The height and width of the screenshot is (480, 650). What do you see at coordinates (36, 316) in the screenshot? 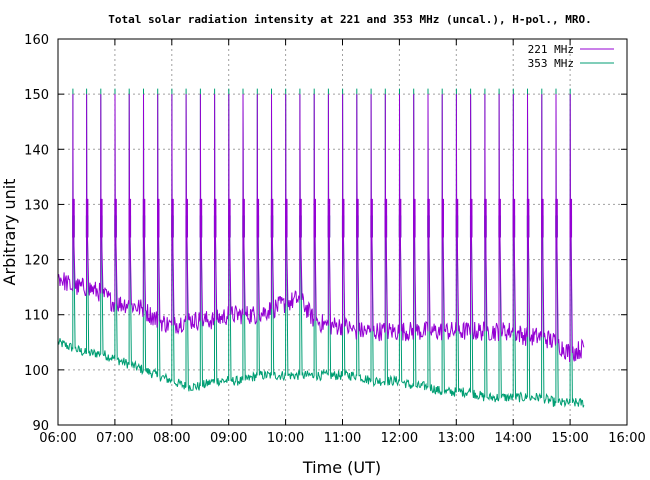
I see `y-tick-label: 110` at bounding box center [36, 316].